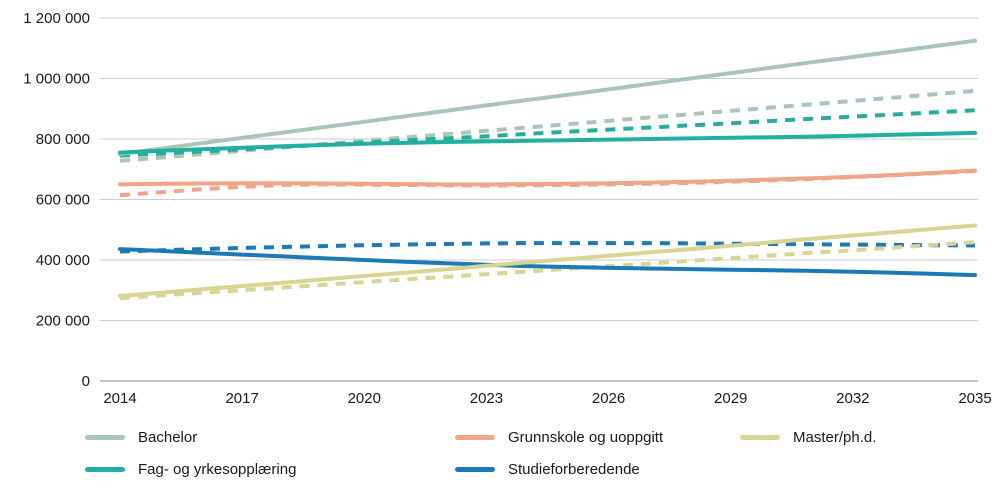 This screenshot has height=500, width=1000. I want to click on legend-item-fag-og-yrkesopplaering: Fag- og yrkesopplæring, so click(270, 469).